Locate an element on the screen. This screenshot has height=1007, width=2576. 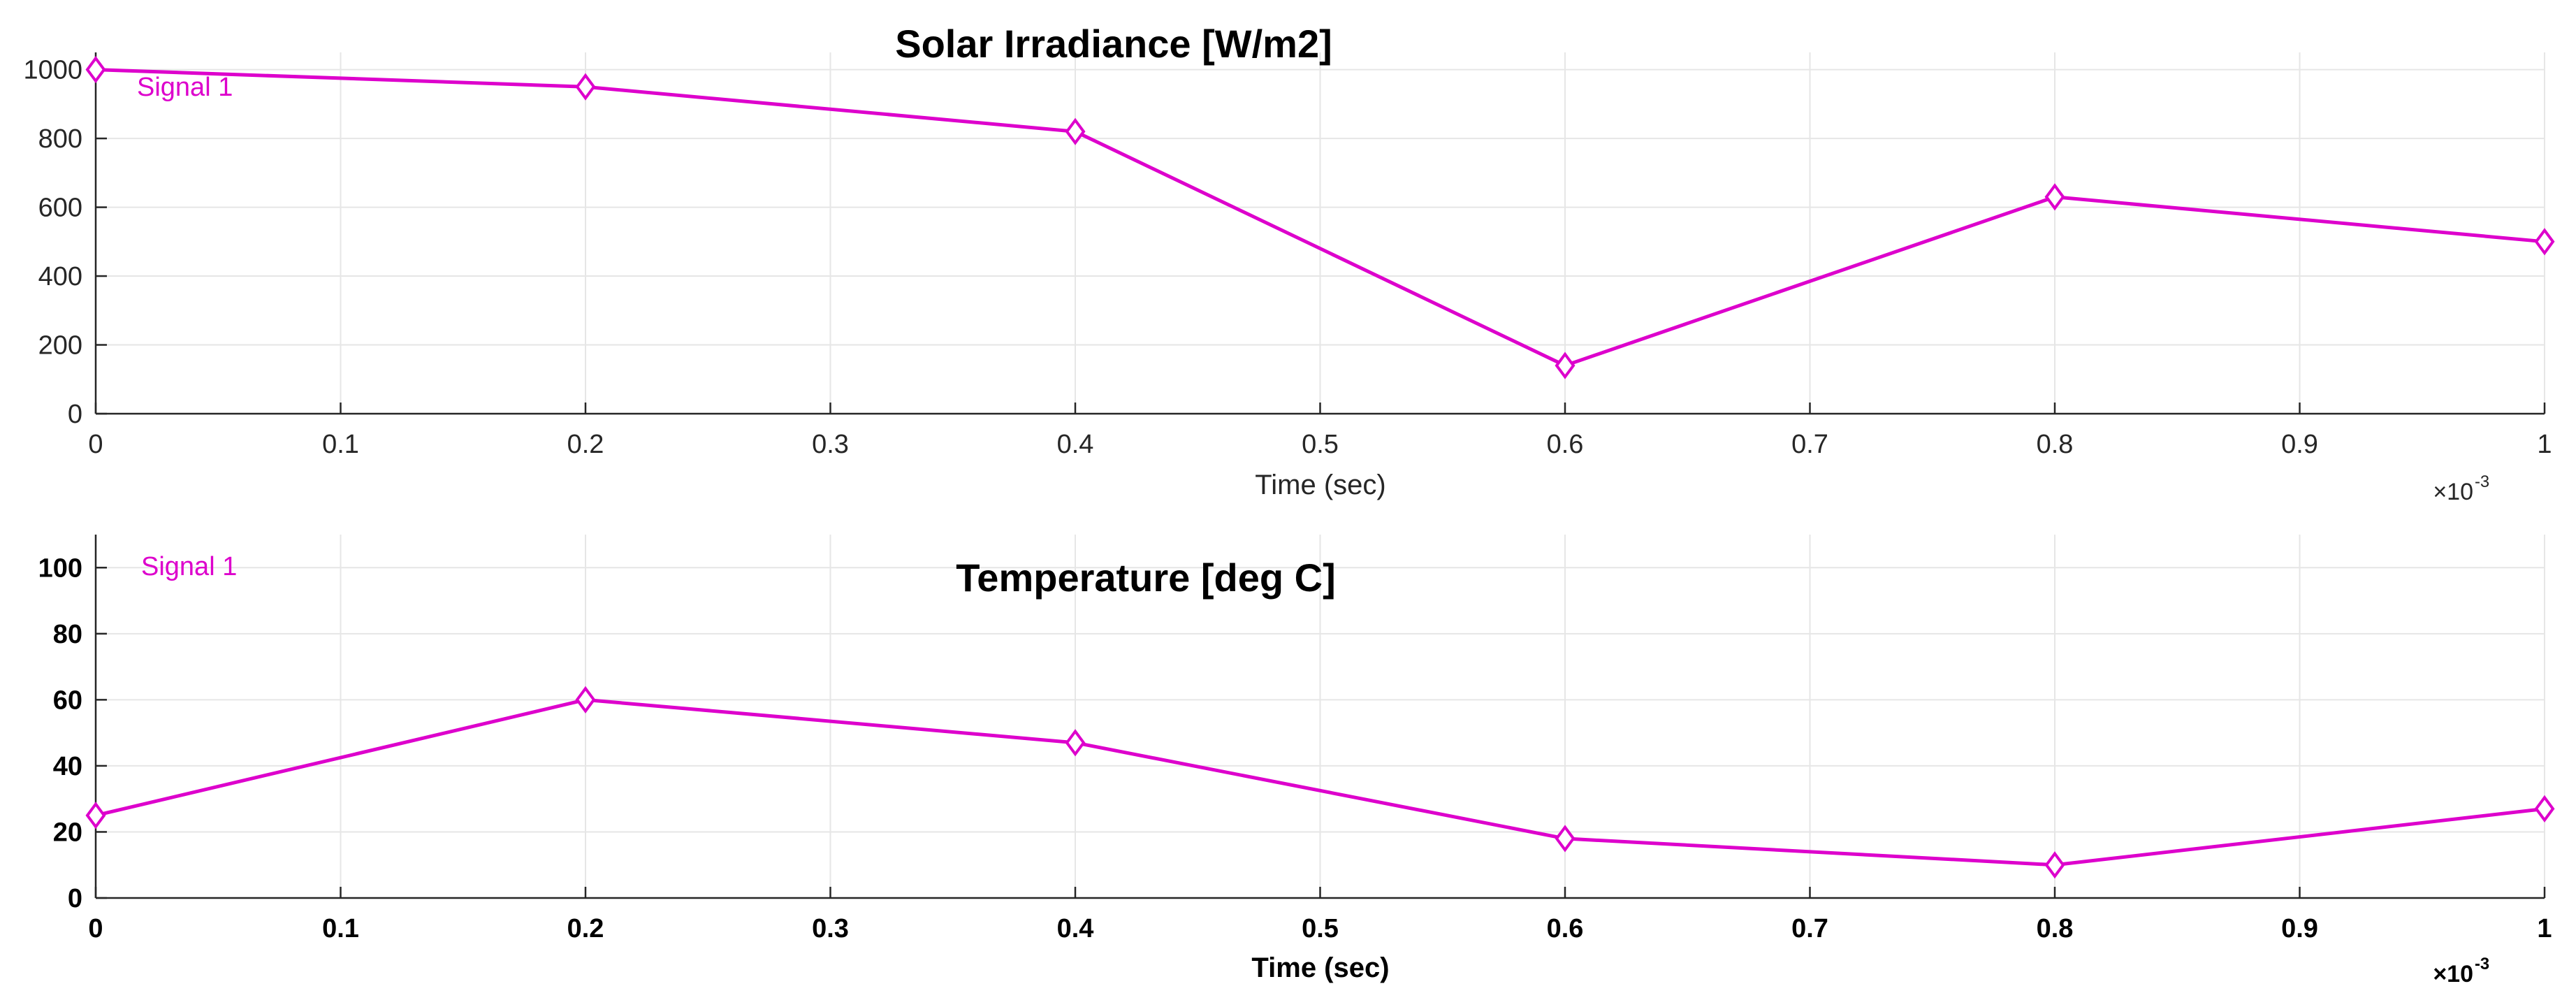
y-tick-label: 600 is located at coordinates (60, 209).